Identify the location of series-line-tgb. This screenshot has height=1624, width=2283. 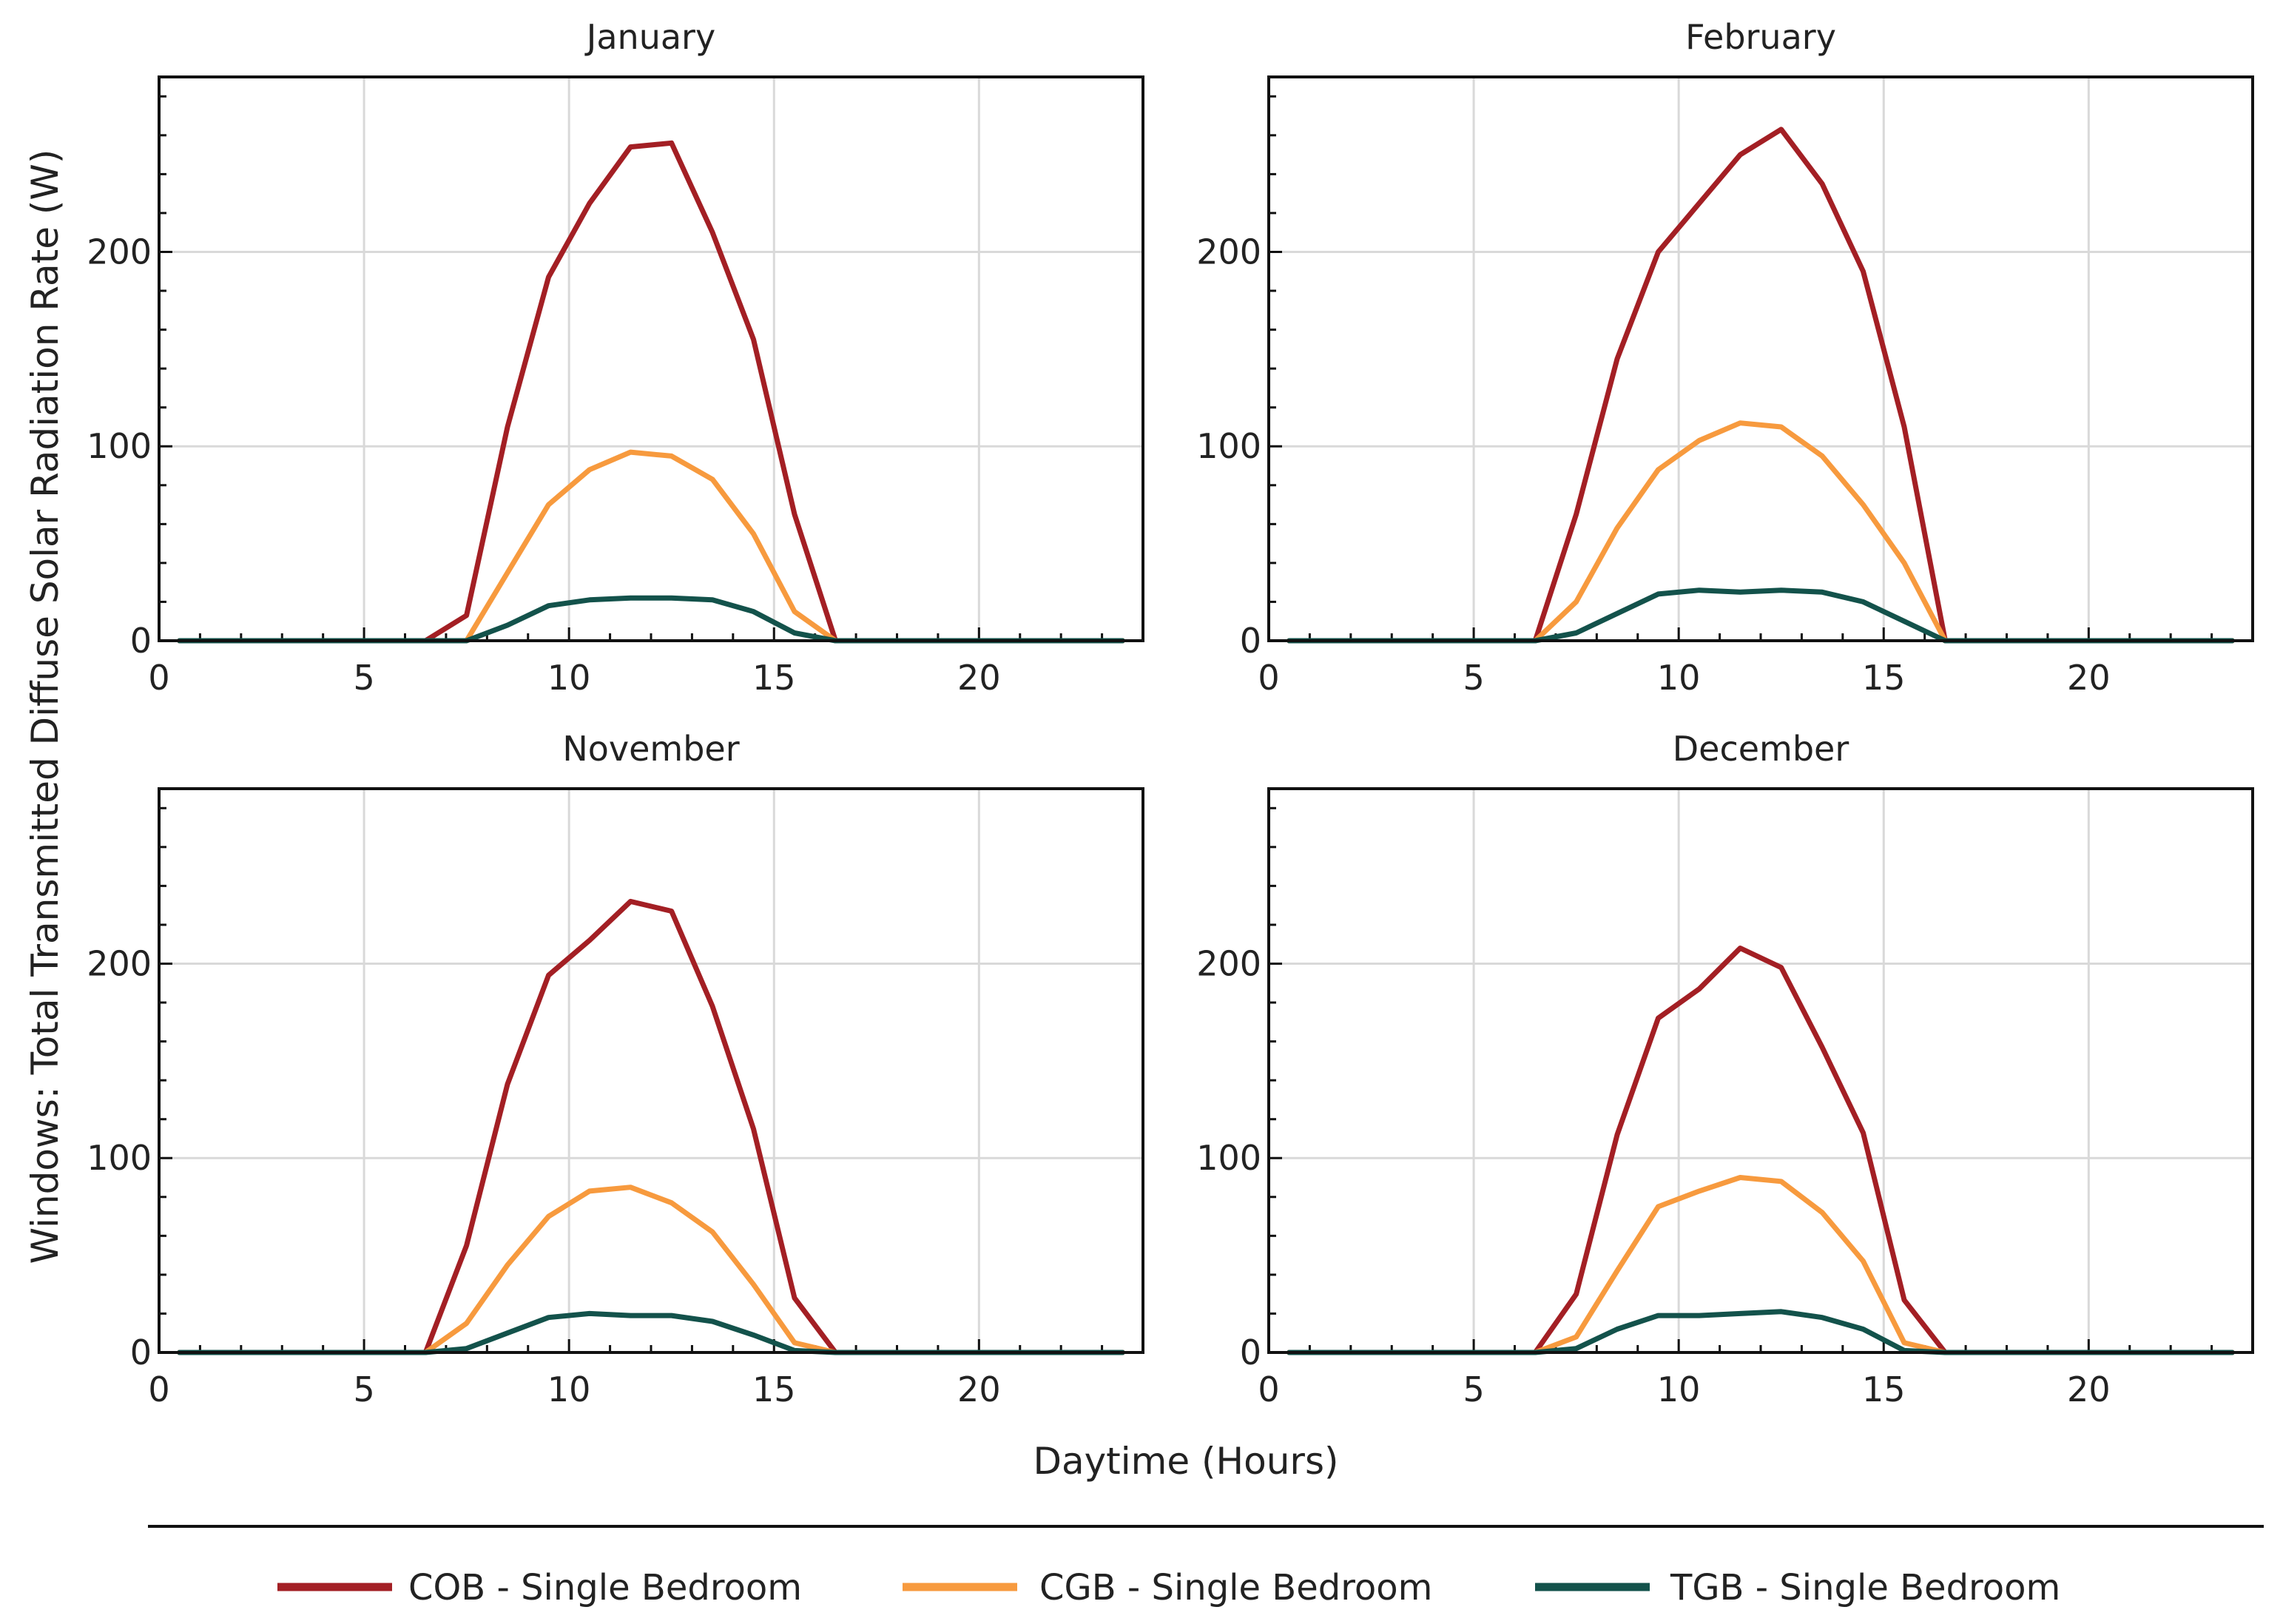
(1761, 615).